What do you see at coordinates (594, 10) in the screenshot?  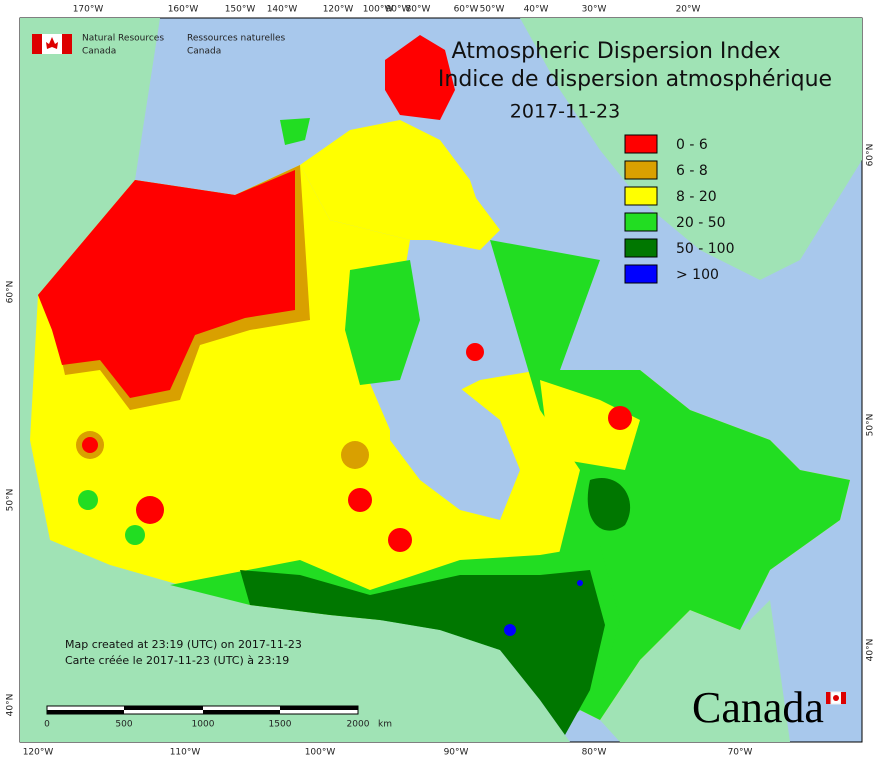 I see `longitude-label: 30°W` at bounding box center [594, 10].